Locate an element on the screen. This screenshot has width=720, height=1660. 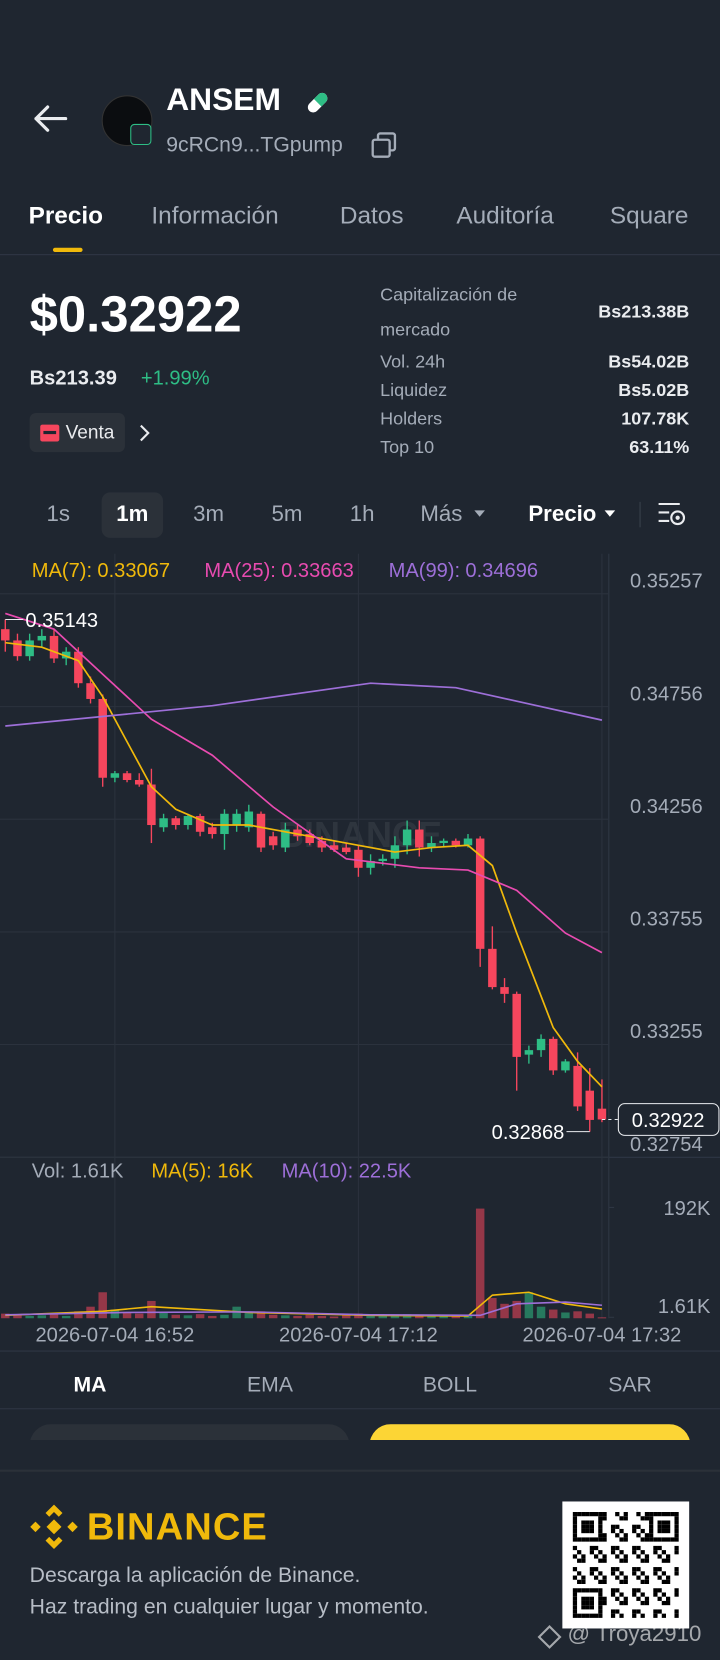
y-tick-label: 0.32754 is located at coordinates (666, 1145).